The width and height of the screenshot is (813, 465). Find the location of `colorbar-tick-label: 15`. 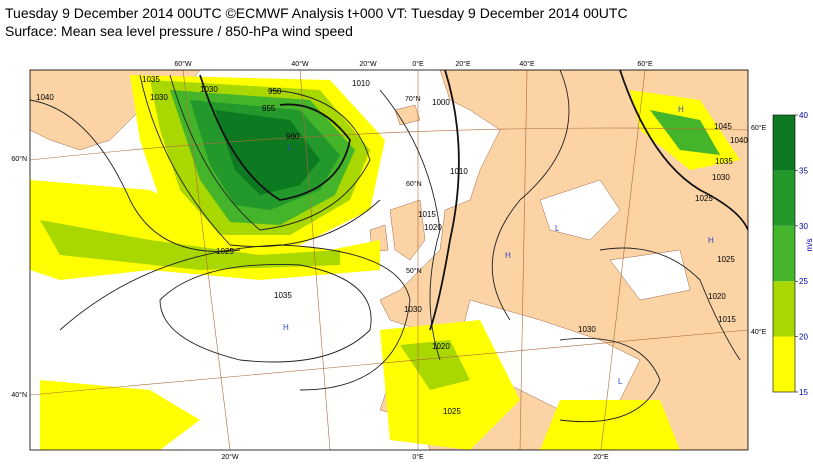

colorbar-tick-label: 15 is located at coordinates (803, 392).